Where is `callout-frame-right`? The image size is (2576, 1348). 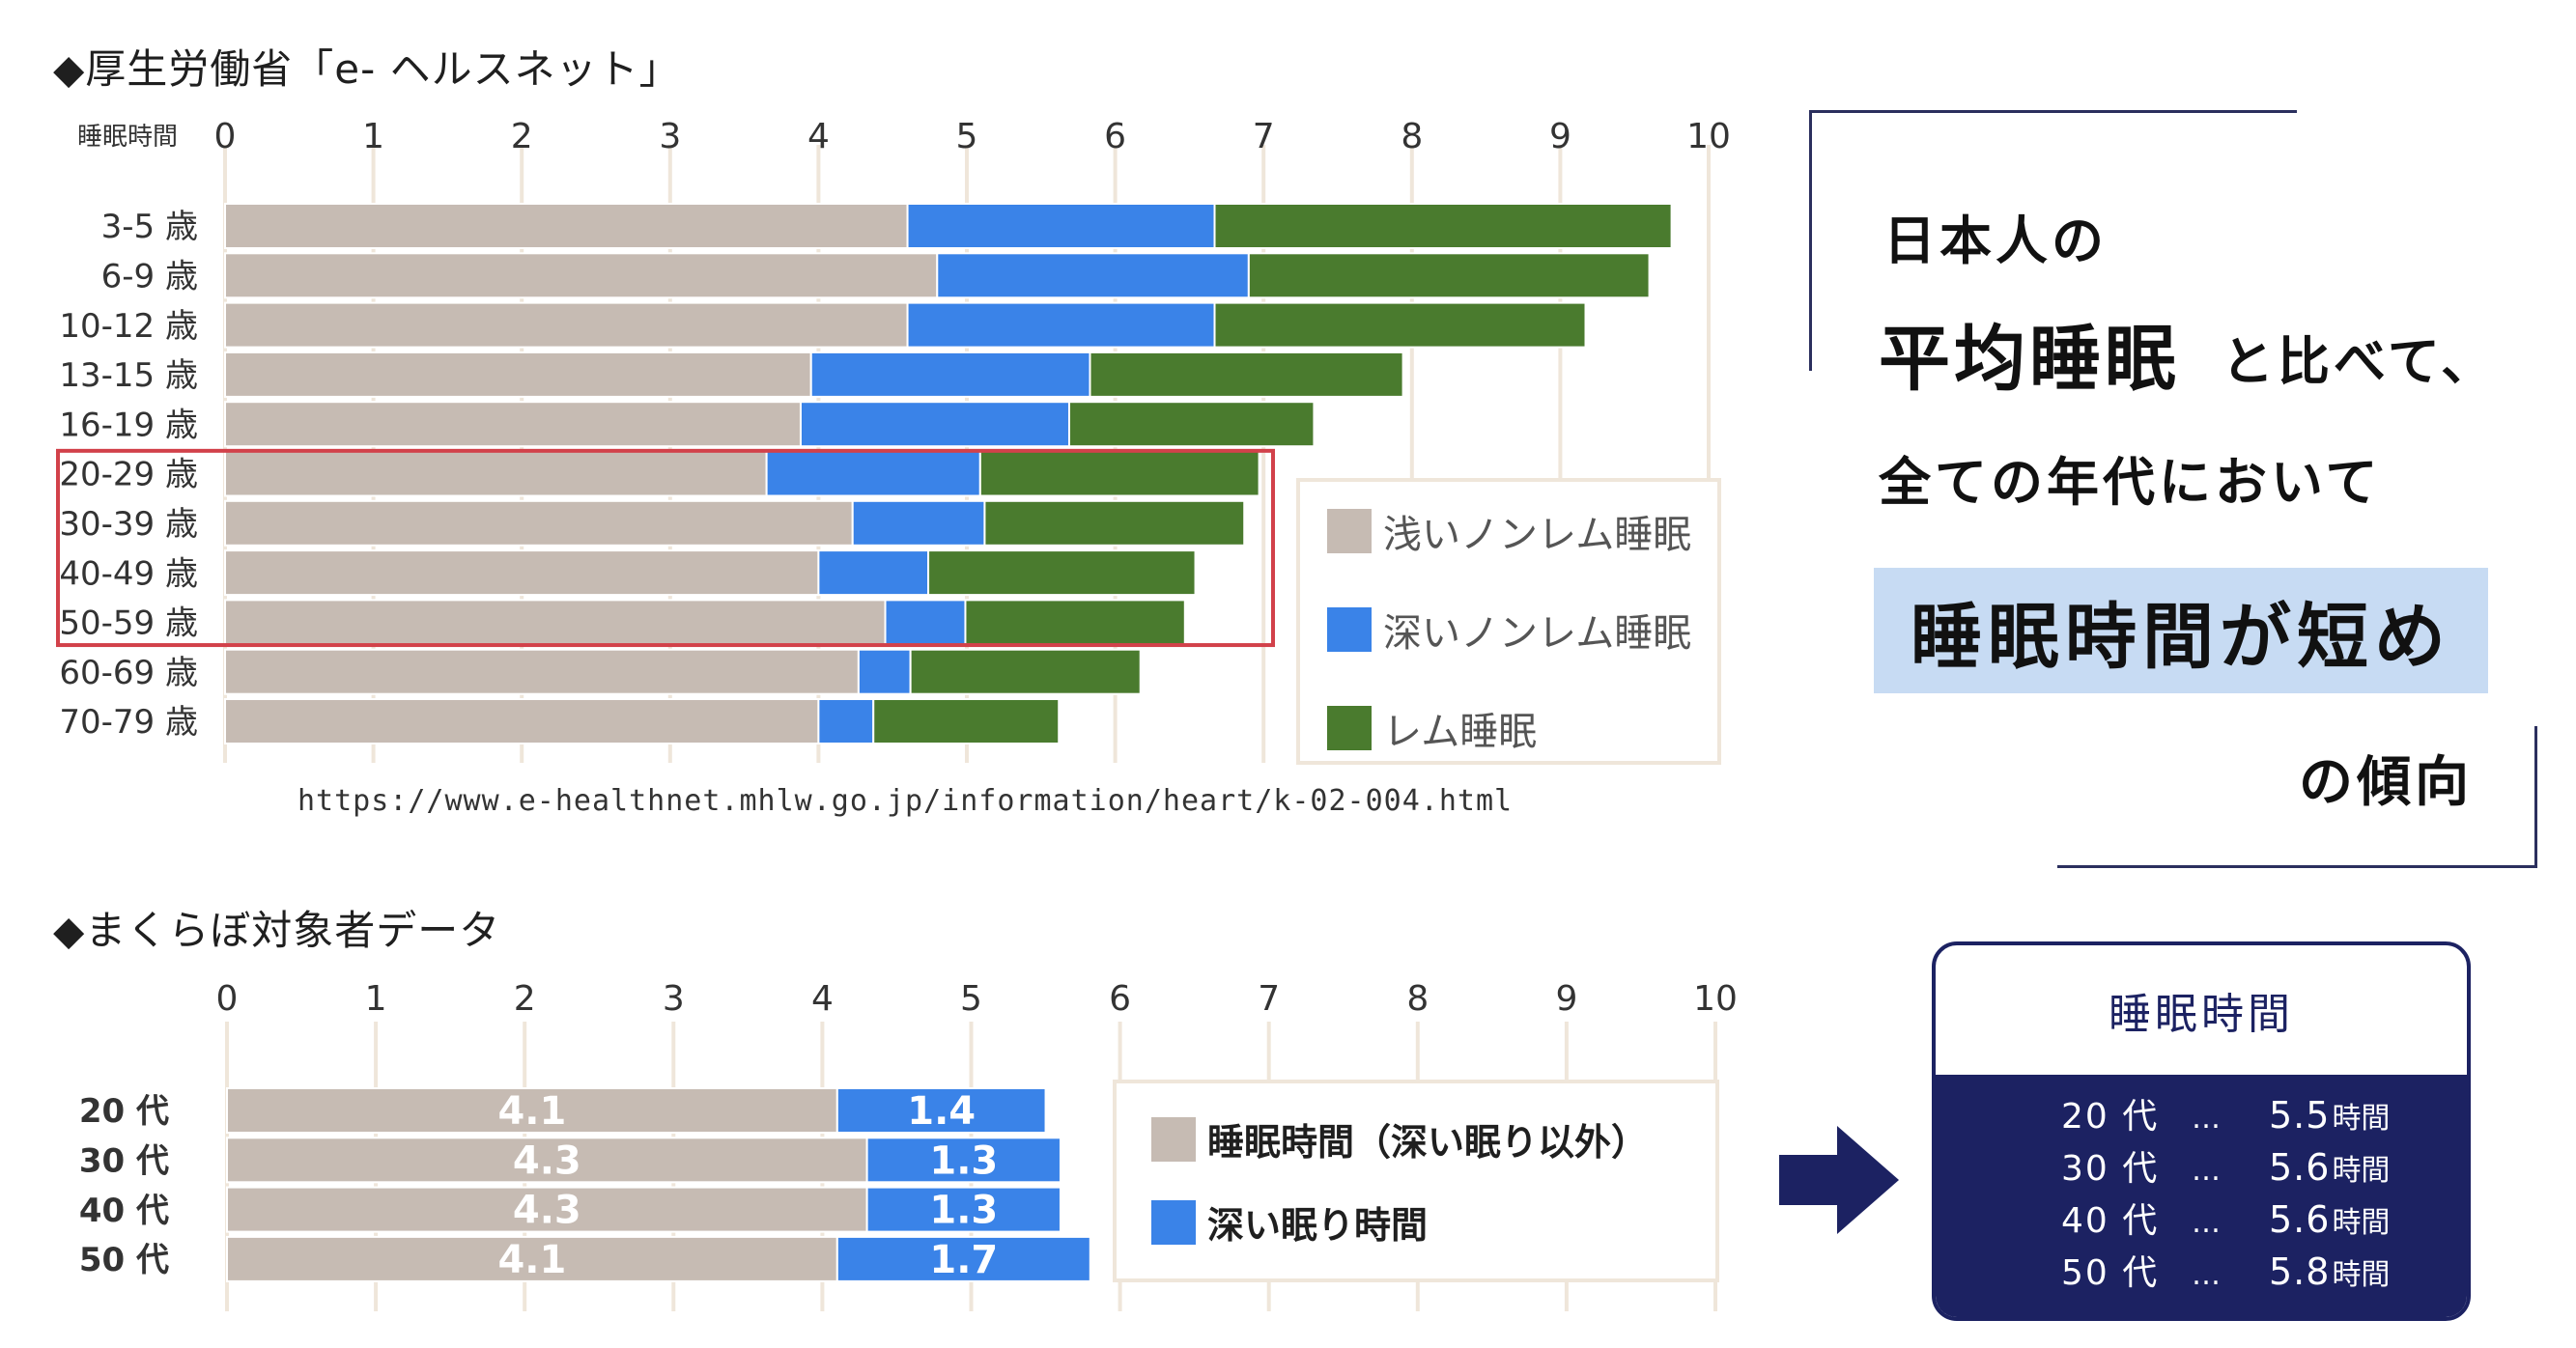 callout-frame-right is located at coordinates (2535, 797).